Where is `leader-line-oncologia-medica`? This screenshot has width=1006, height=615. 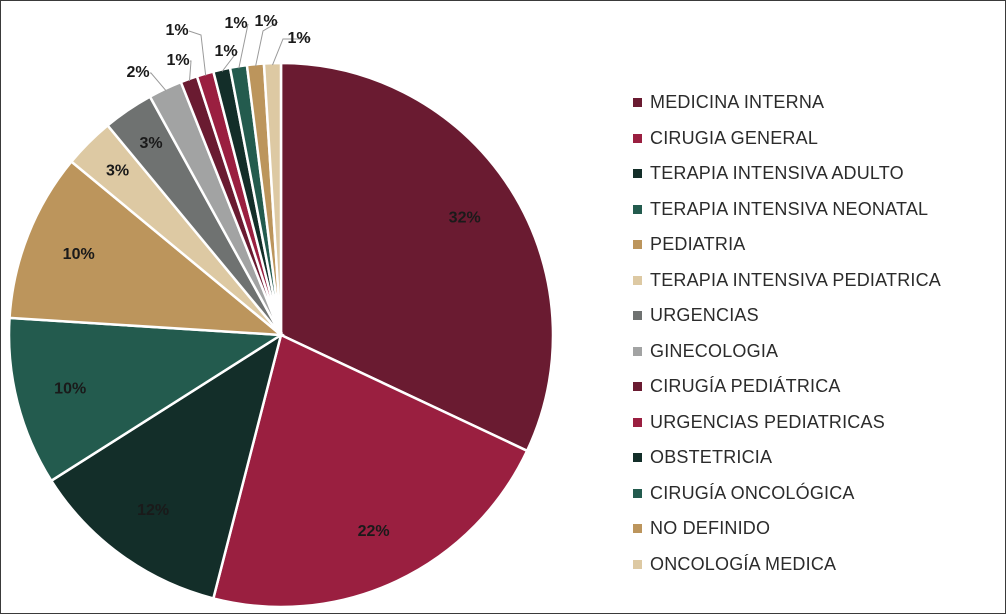 leader-line-oncologia-medica is located at coordinates (291, 52).